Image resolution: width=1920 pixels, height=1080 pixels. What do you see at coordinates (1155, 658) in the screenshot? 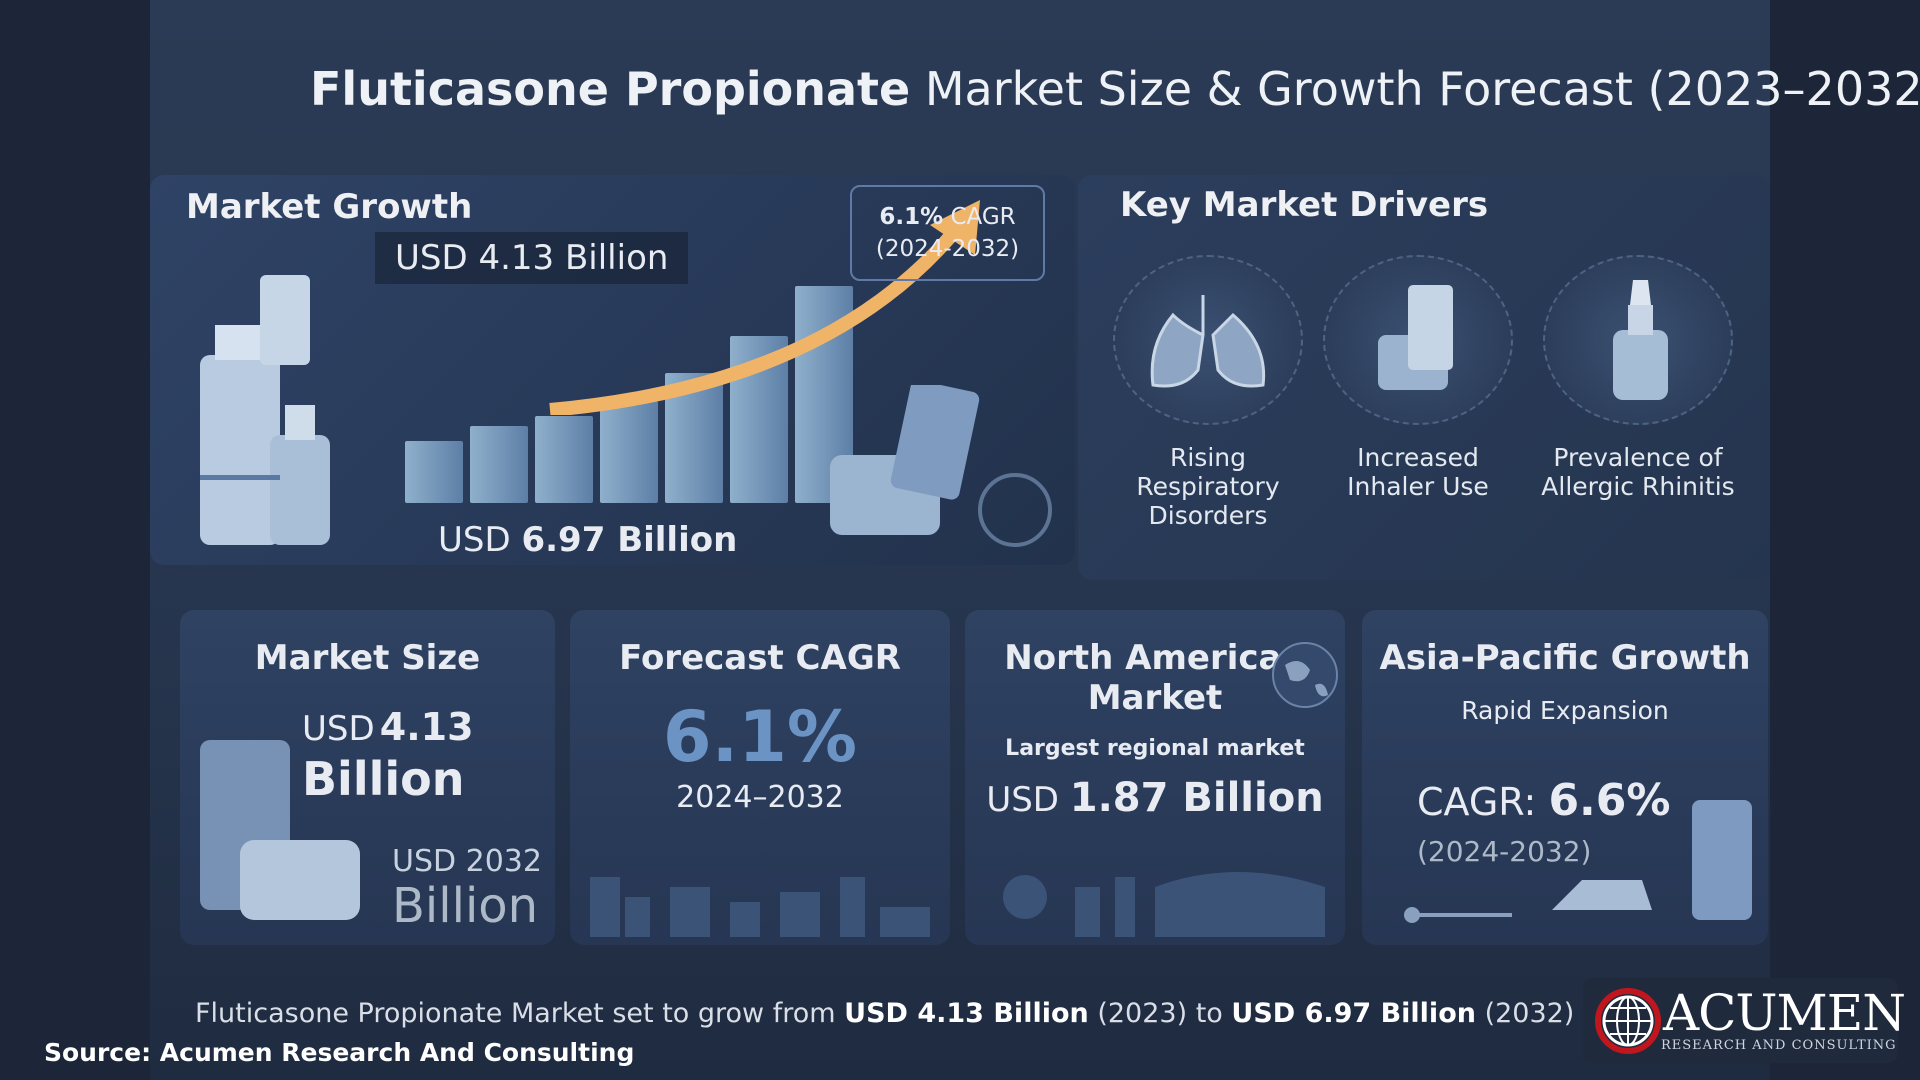
I see `north-america-title-line1: North American` at bounding box center [1155, 658].